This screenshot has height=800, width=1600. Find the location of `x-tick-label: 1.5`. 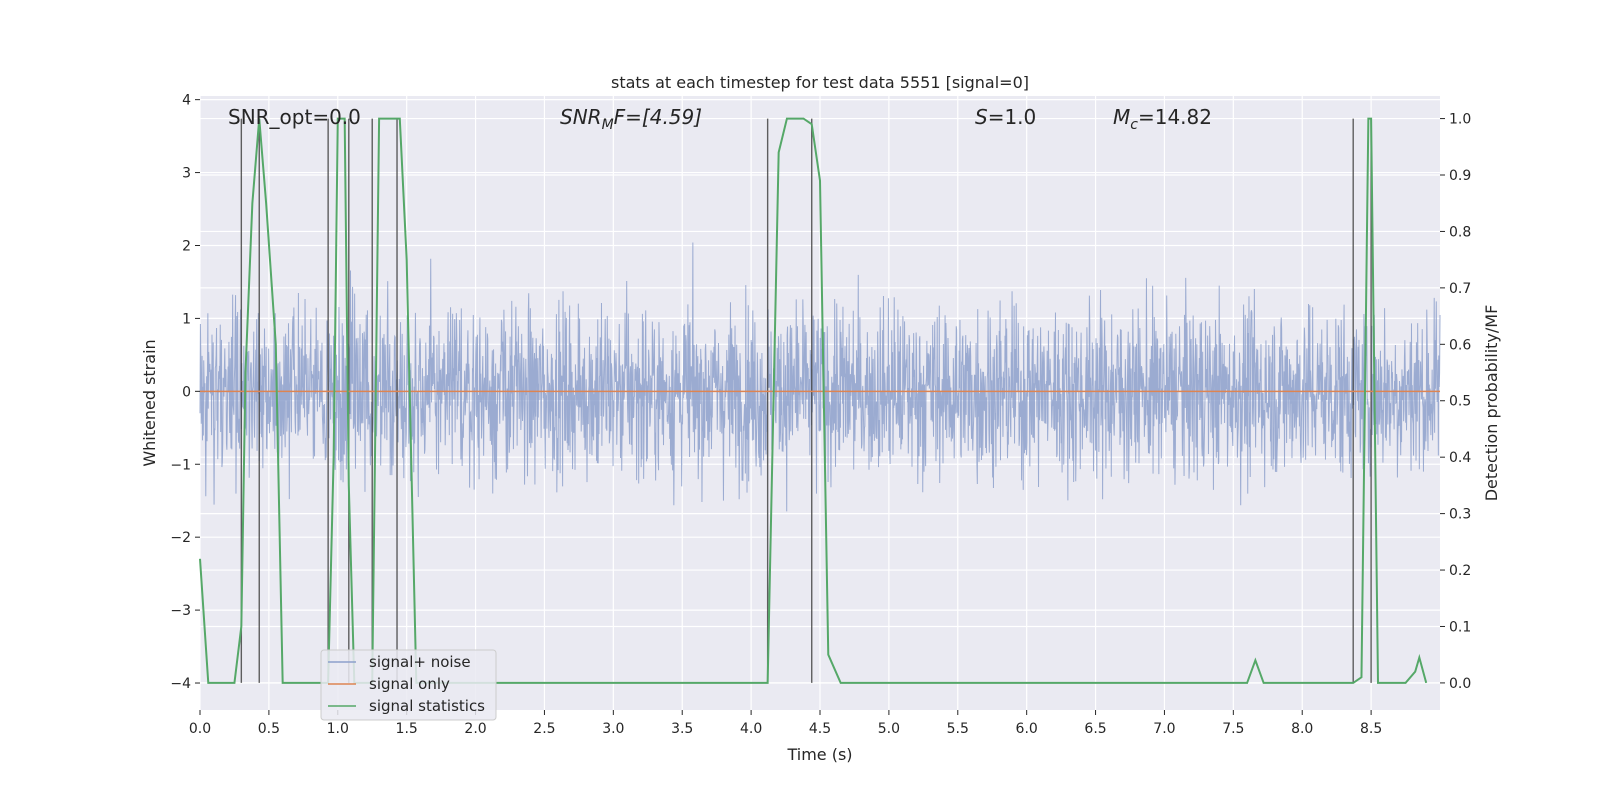

x-tick-label: 1.5 is located at coordinates (407, 729).